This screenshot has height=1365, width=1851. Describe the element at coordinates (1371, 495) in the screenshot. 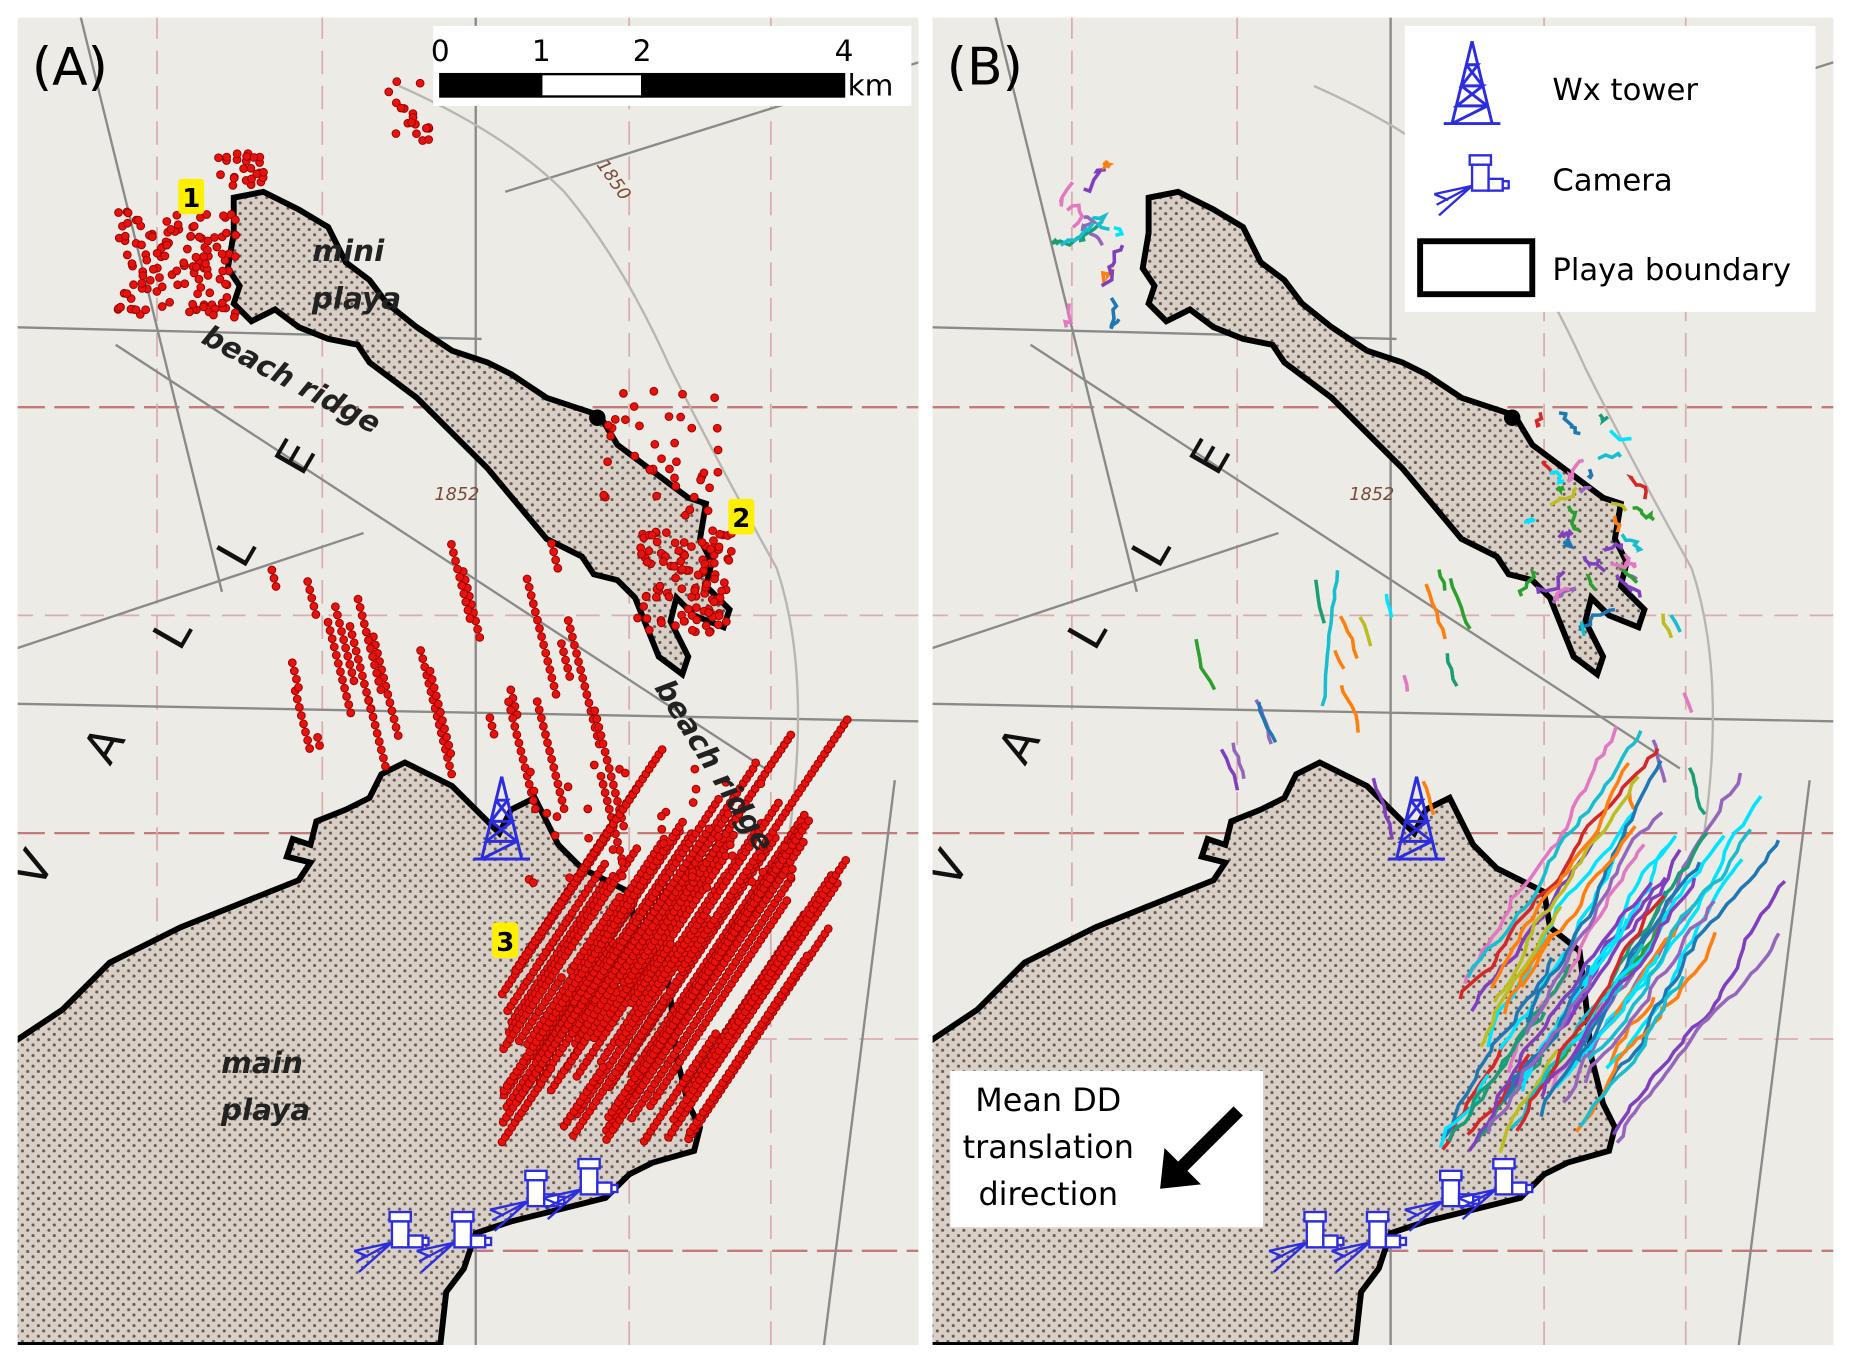

I see `contour-label: 1852` at that location.